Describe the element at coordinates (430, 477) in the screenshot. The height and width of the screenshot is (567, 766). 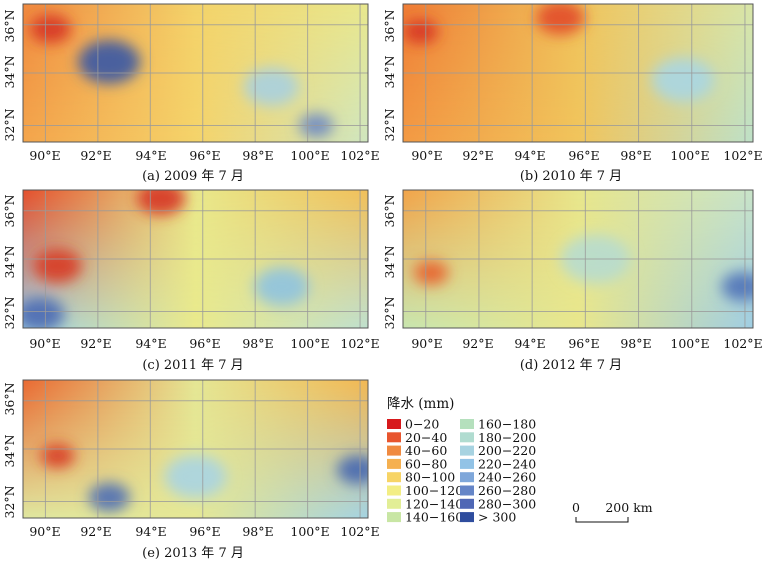
I see `legend-label: 80−100` at that location.